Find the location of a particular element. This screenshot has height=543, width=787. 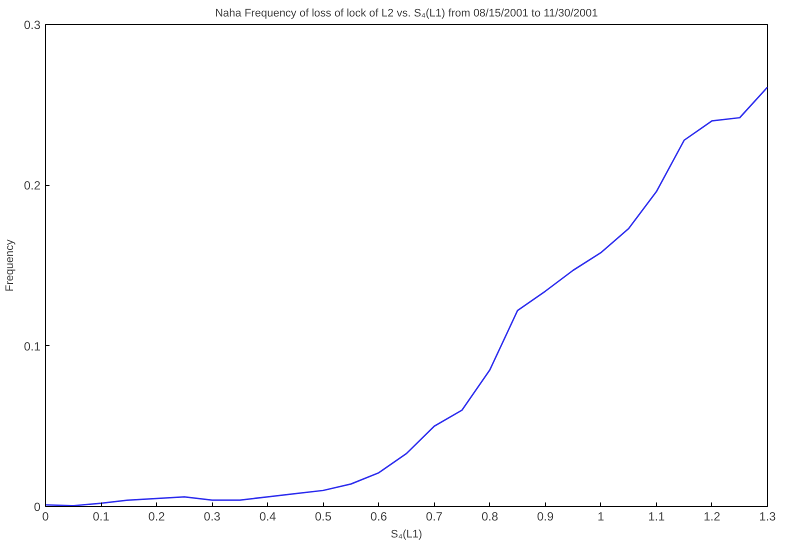

x-tick-label: 0.9 is located at coordinates (545, 517).